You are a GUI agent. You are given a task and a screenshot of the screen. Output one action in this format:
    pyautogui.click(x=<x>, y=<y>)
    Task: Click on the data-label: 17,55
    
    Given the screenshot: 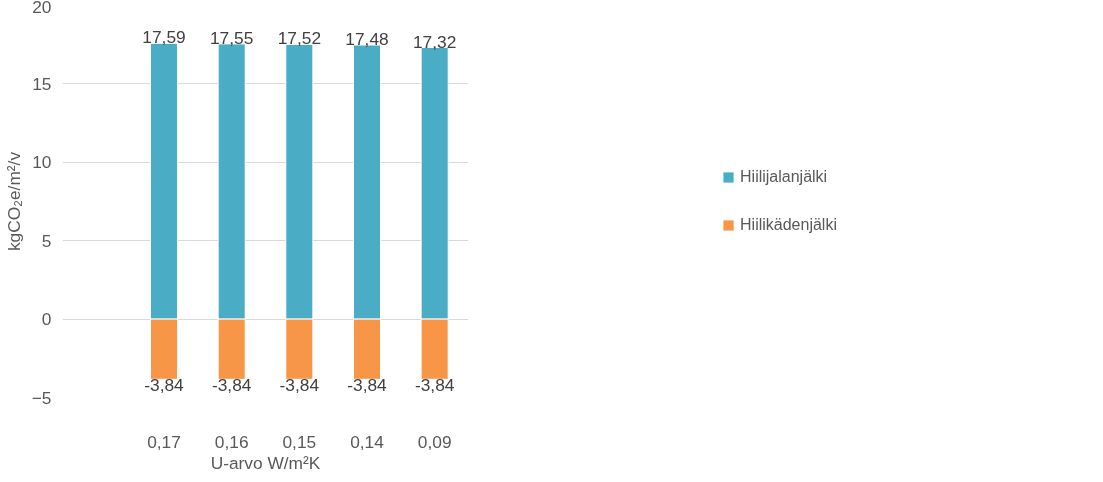 What is the action you would take?
    pyautogui.click(x=231, y=37)
    